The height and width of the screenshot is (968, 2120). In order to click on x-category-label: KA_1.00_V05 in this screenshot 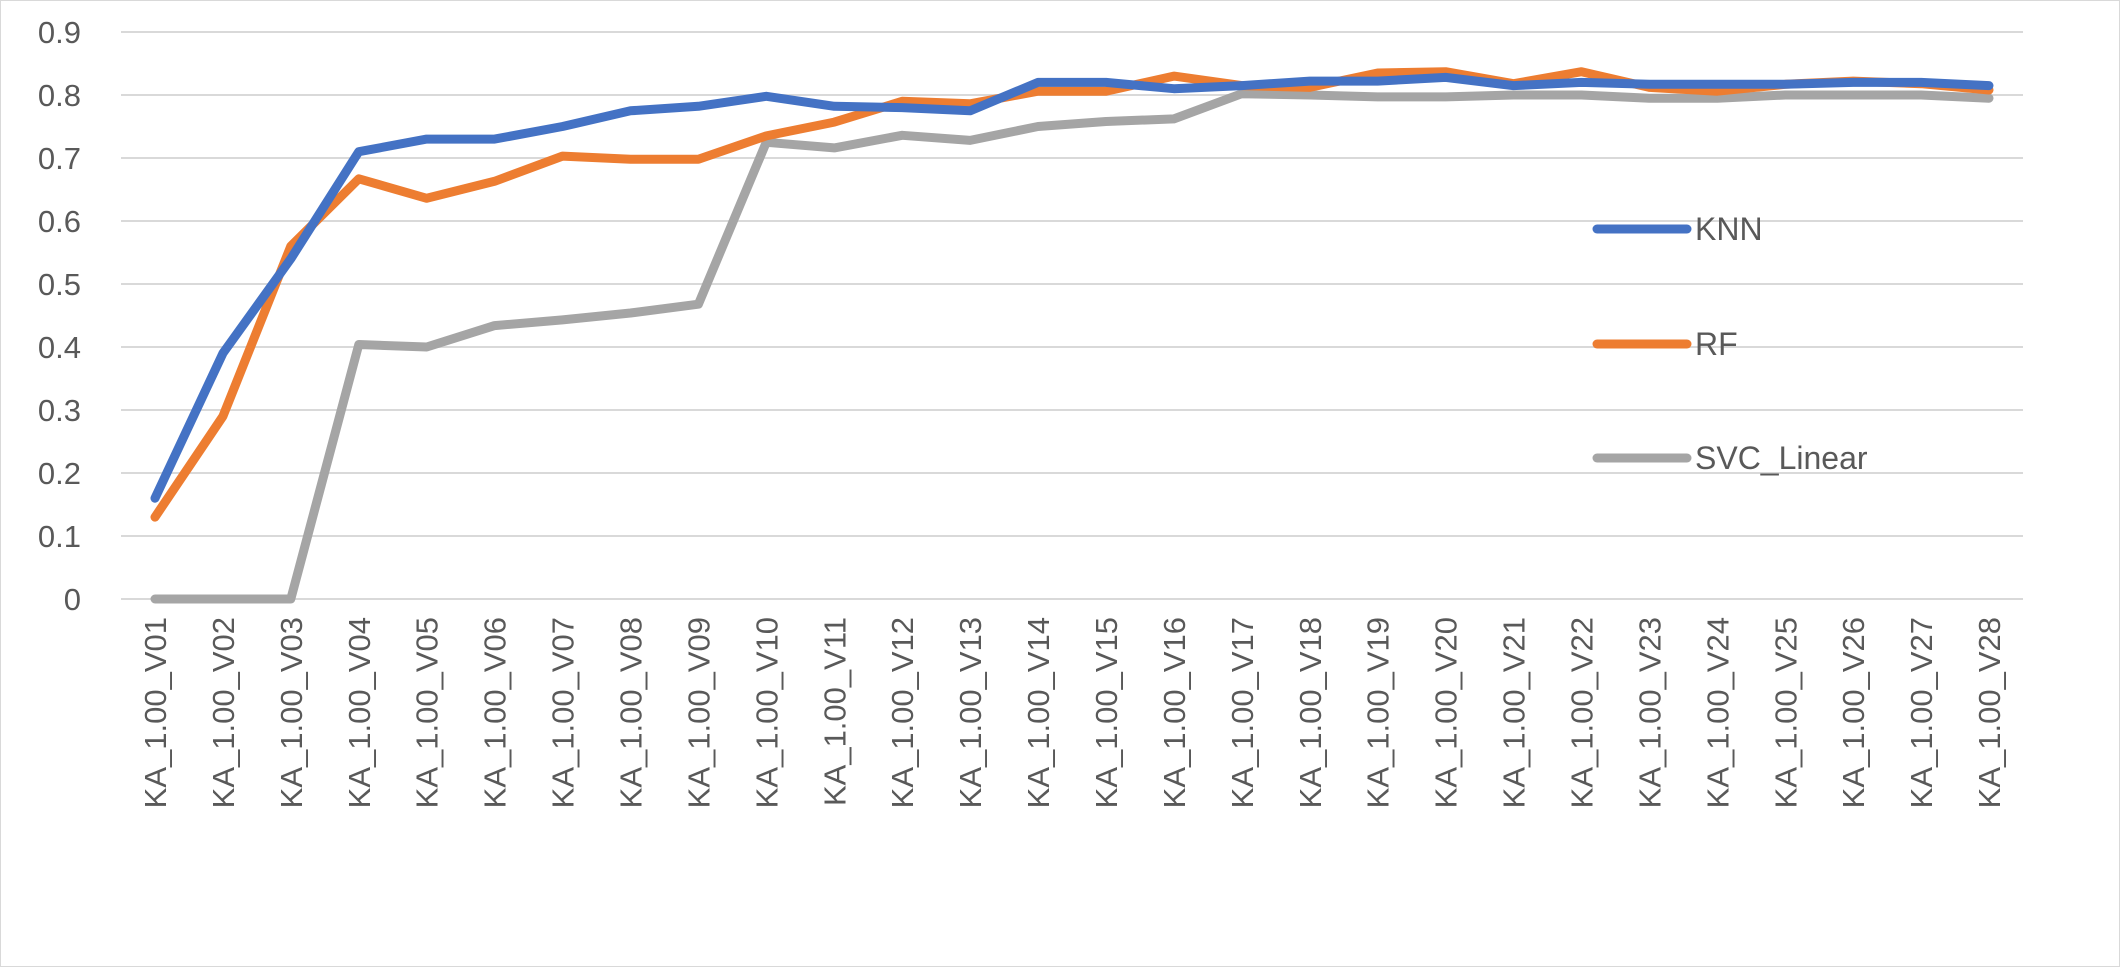, I will do `click(427, 712)`.